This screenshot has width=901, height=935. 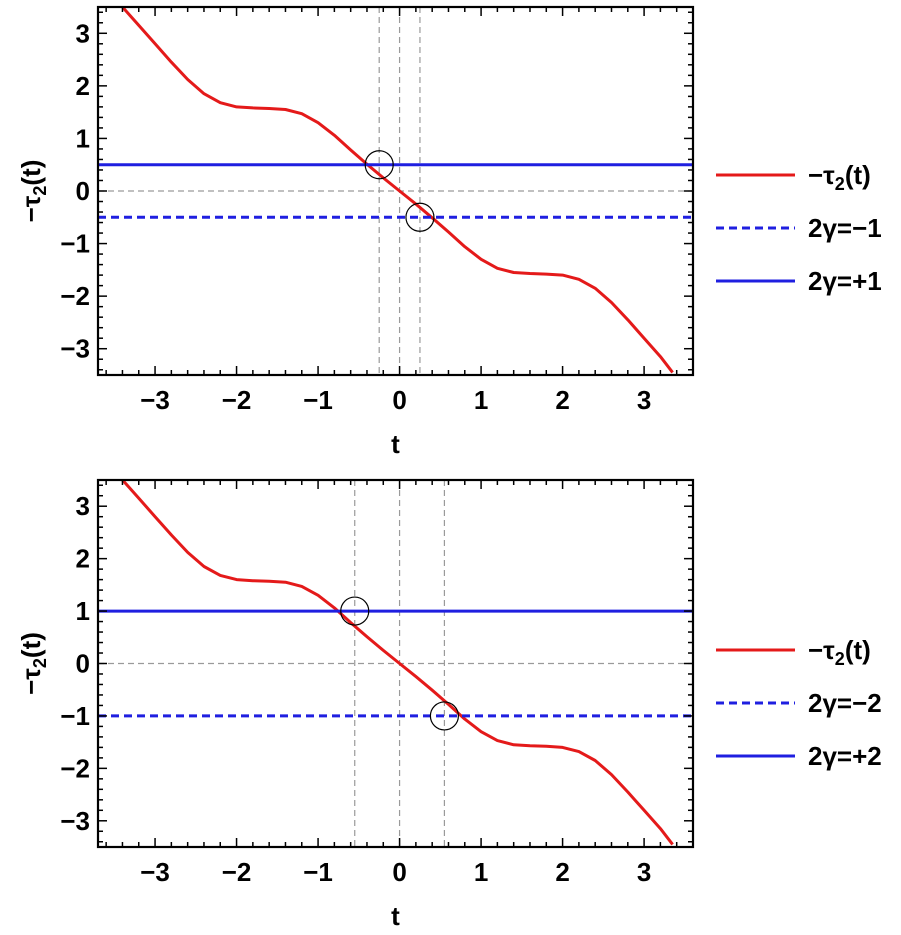 What do you see at coordinates (845, 228) in the screenshot?
I see `legend-label-2: 2γ=−1` at bounding box center [845, 228].